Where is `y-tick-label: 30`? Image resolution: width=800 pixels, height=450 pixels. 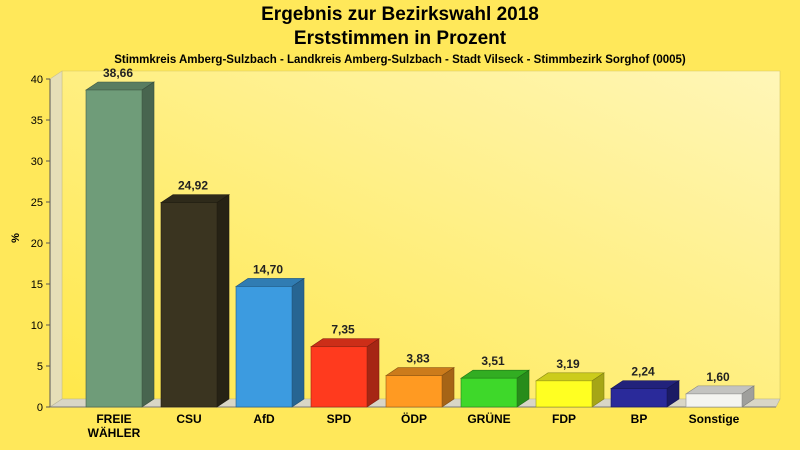 y-tick-label: 30 is located at coordinates (37, 162).